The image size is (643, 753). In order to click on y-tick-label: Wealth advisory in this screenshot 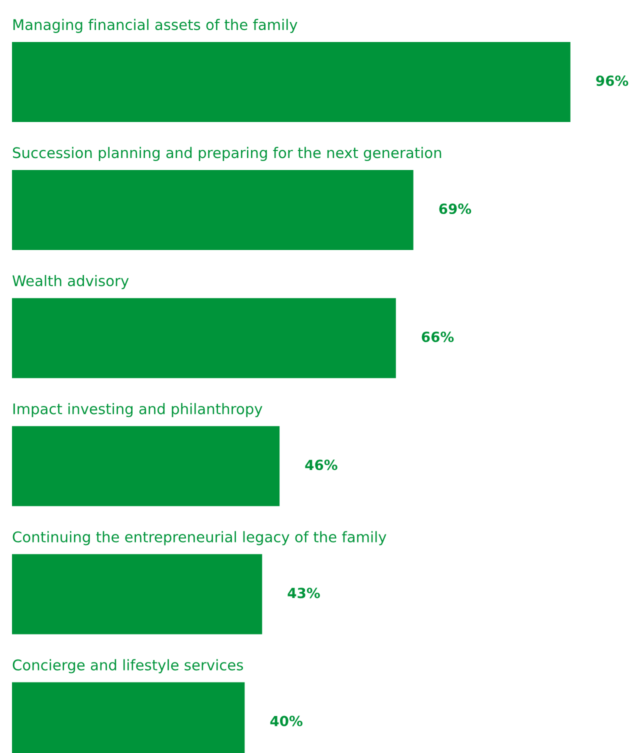, I will do `click(70, 282)`.